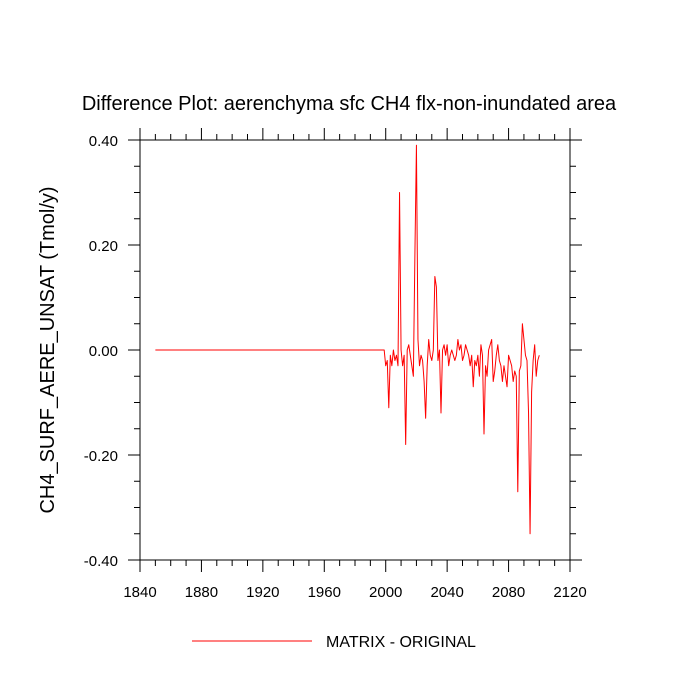  What do you see at coordinates (401, 642) in the screenshot?
I see `legend-label: MATRIX - ORIGINAL` at bounding box center [401, 642].